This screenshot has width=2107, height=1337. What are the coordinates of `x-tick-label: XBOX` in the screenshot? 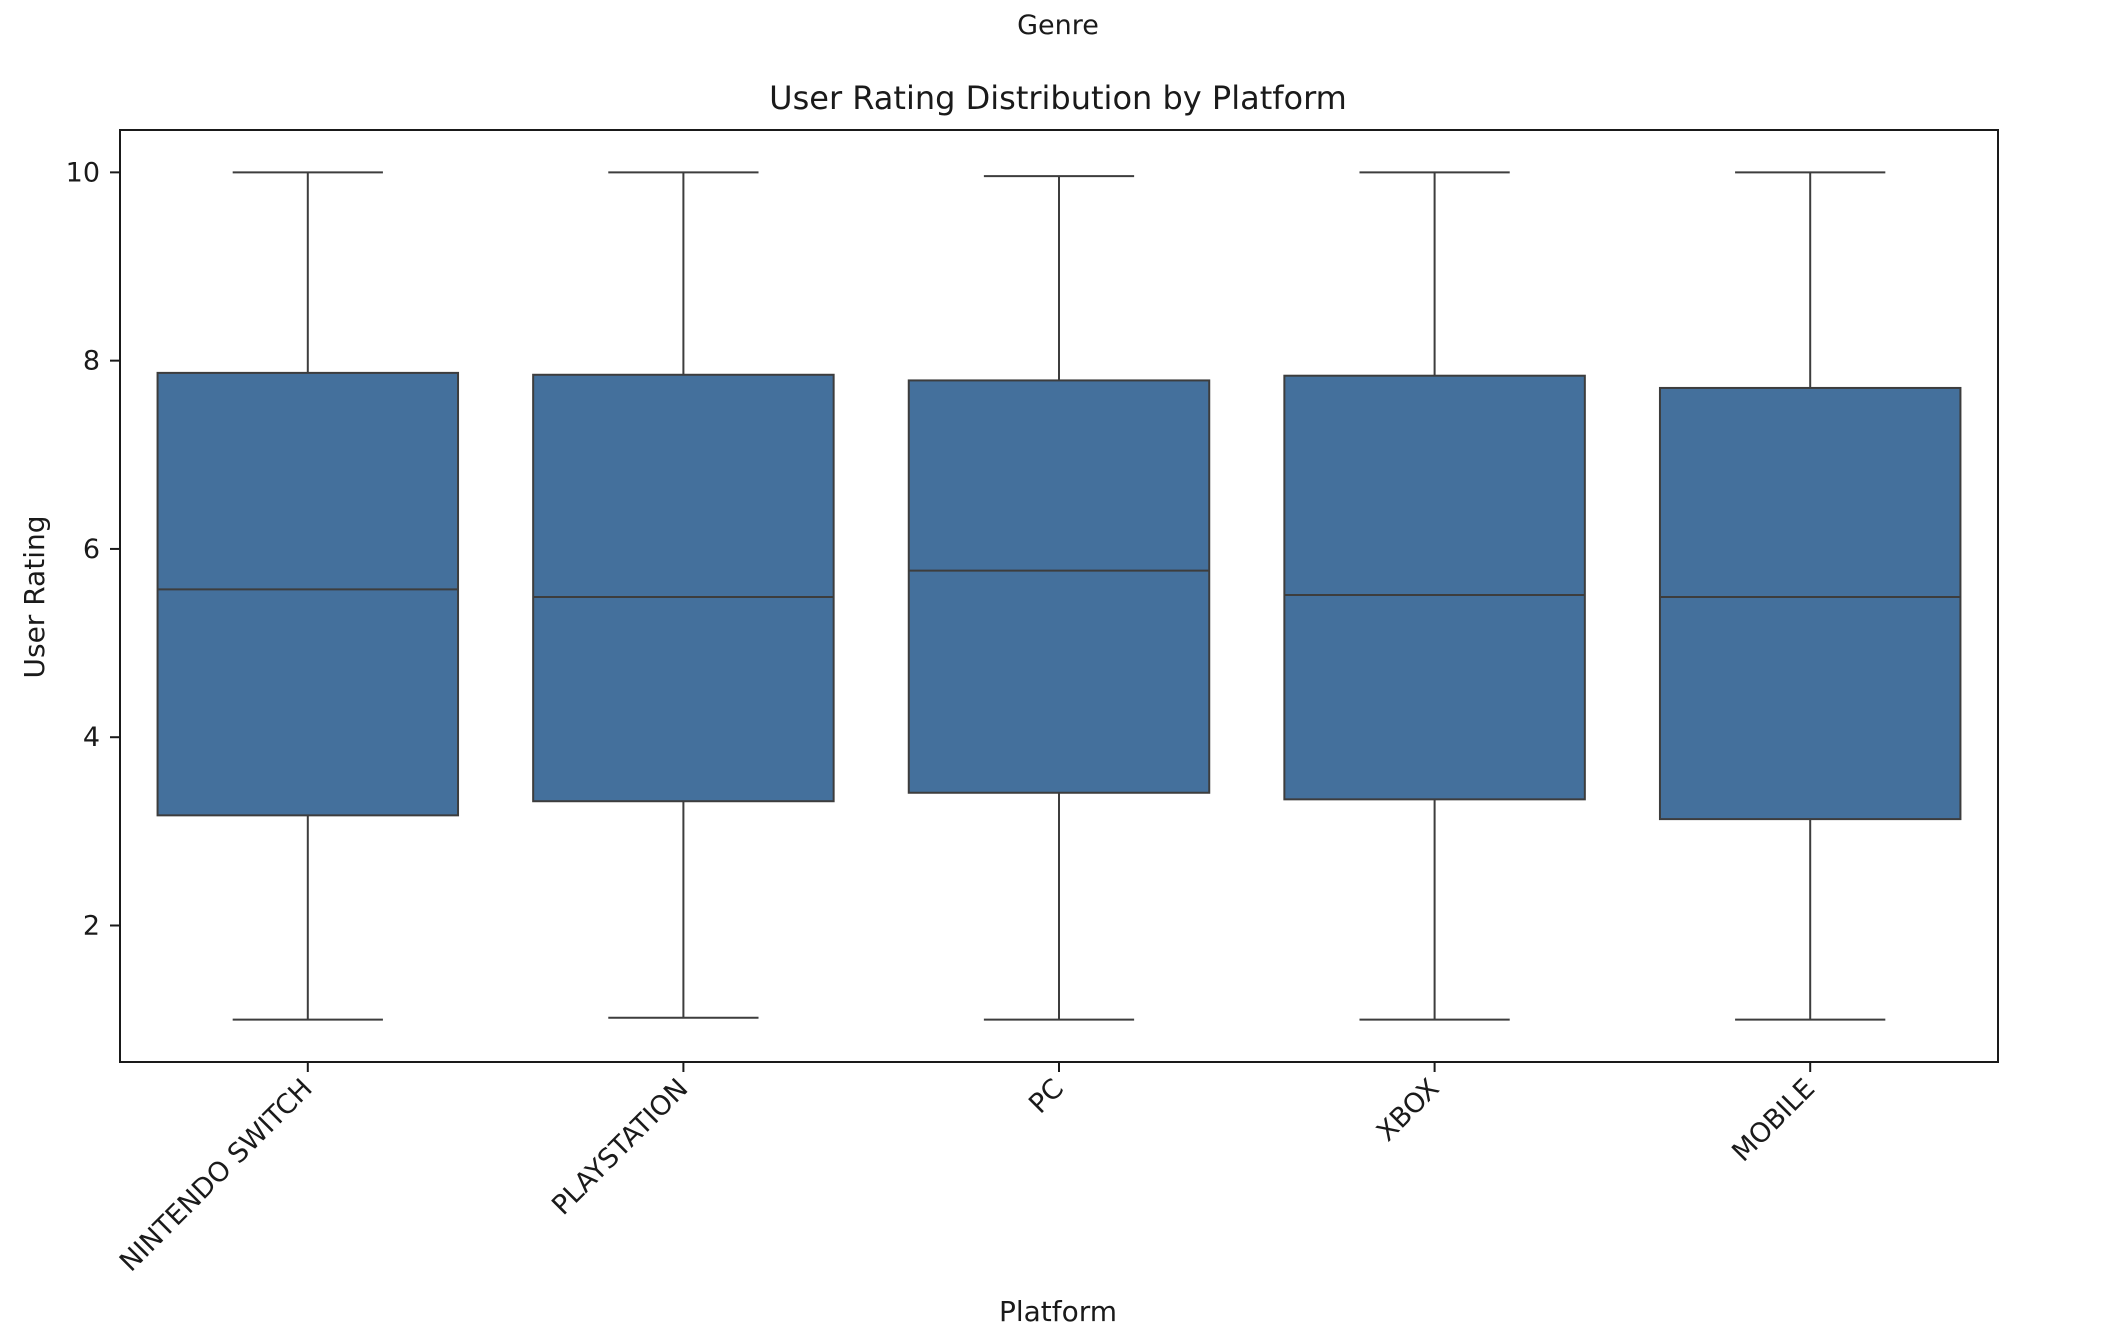 It's located at (1408, 1110).